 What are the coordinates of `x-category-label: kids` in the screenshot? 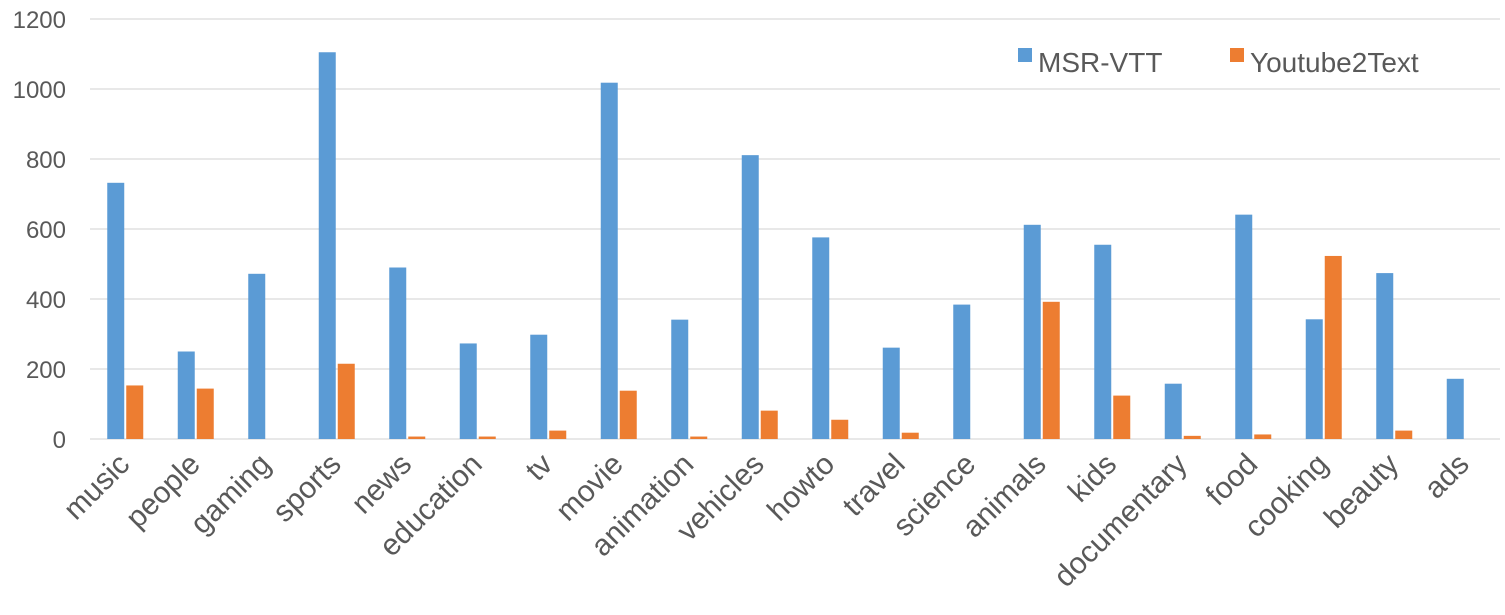 It's located at (1092, 478).